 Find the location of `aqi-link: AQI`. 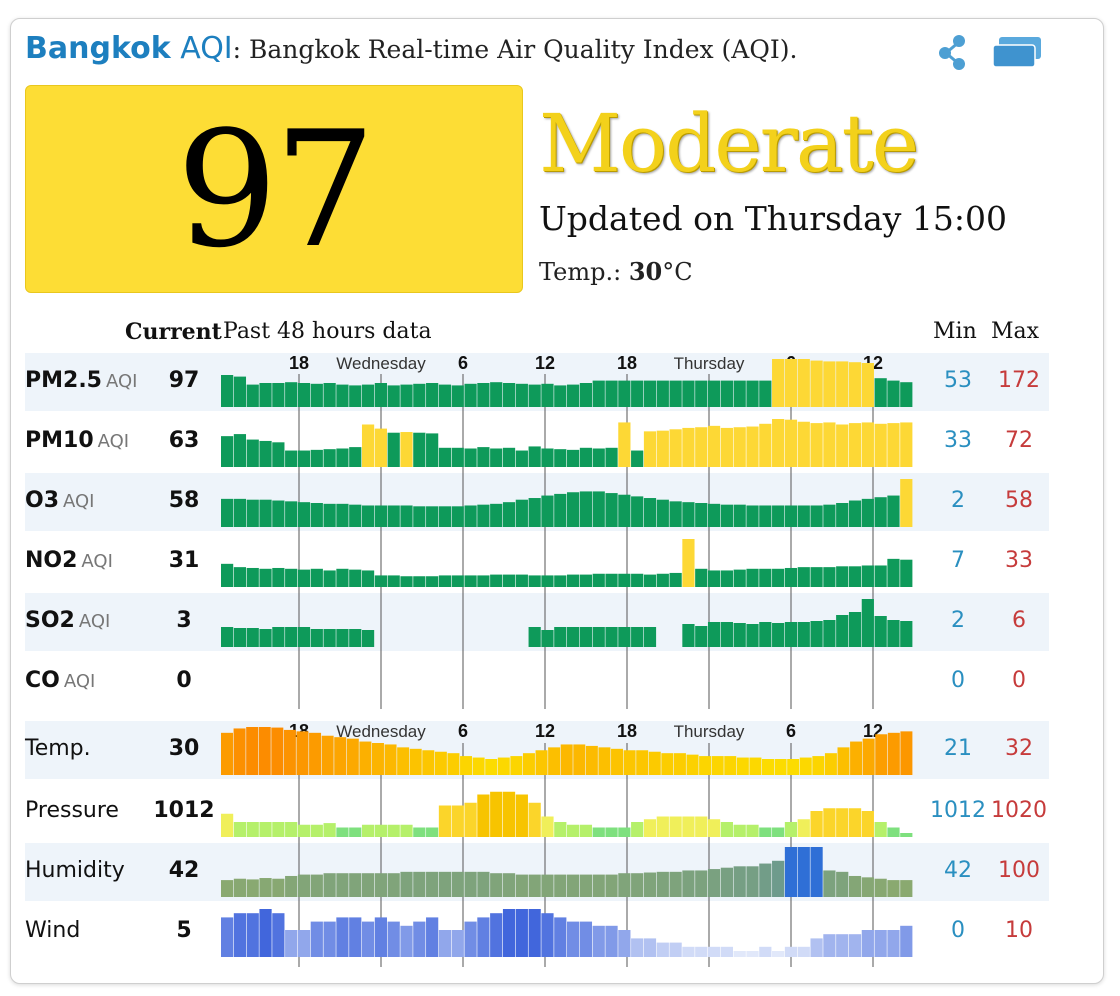

aqi-link: AQI is located at coordinates (201, 48).